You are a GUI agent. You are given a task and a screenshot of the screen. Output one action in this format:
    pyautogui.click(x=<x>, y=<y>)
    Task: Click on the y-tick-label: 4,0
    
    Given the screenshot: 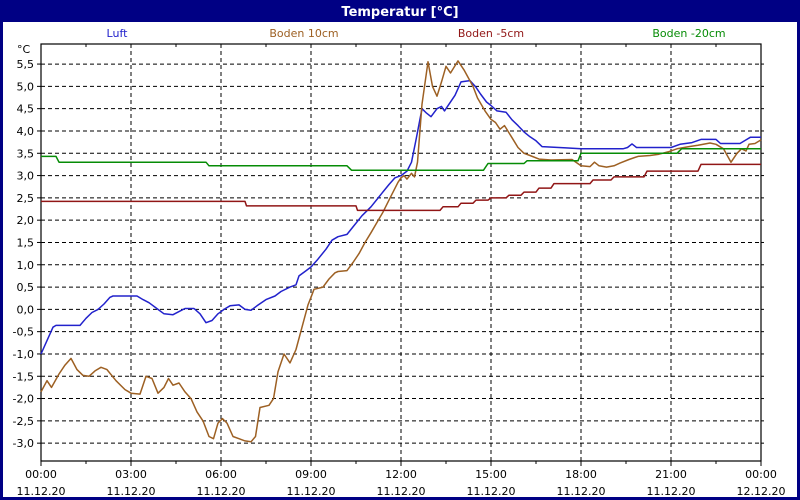 What is the action you would take?
    pyautogui.click(x=26, y=131)
    